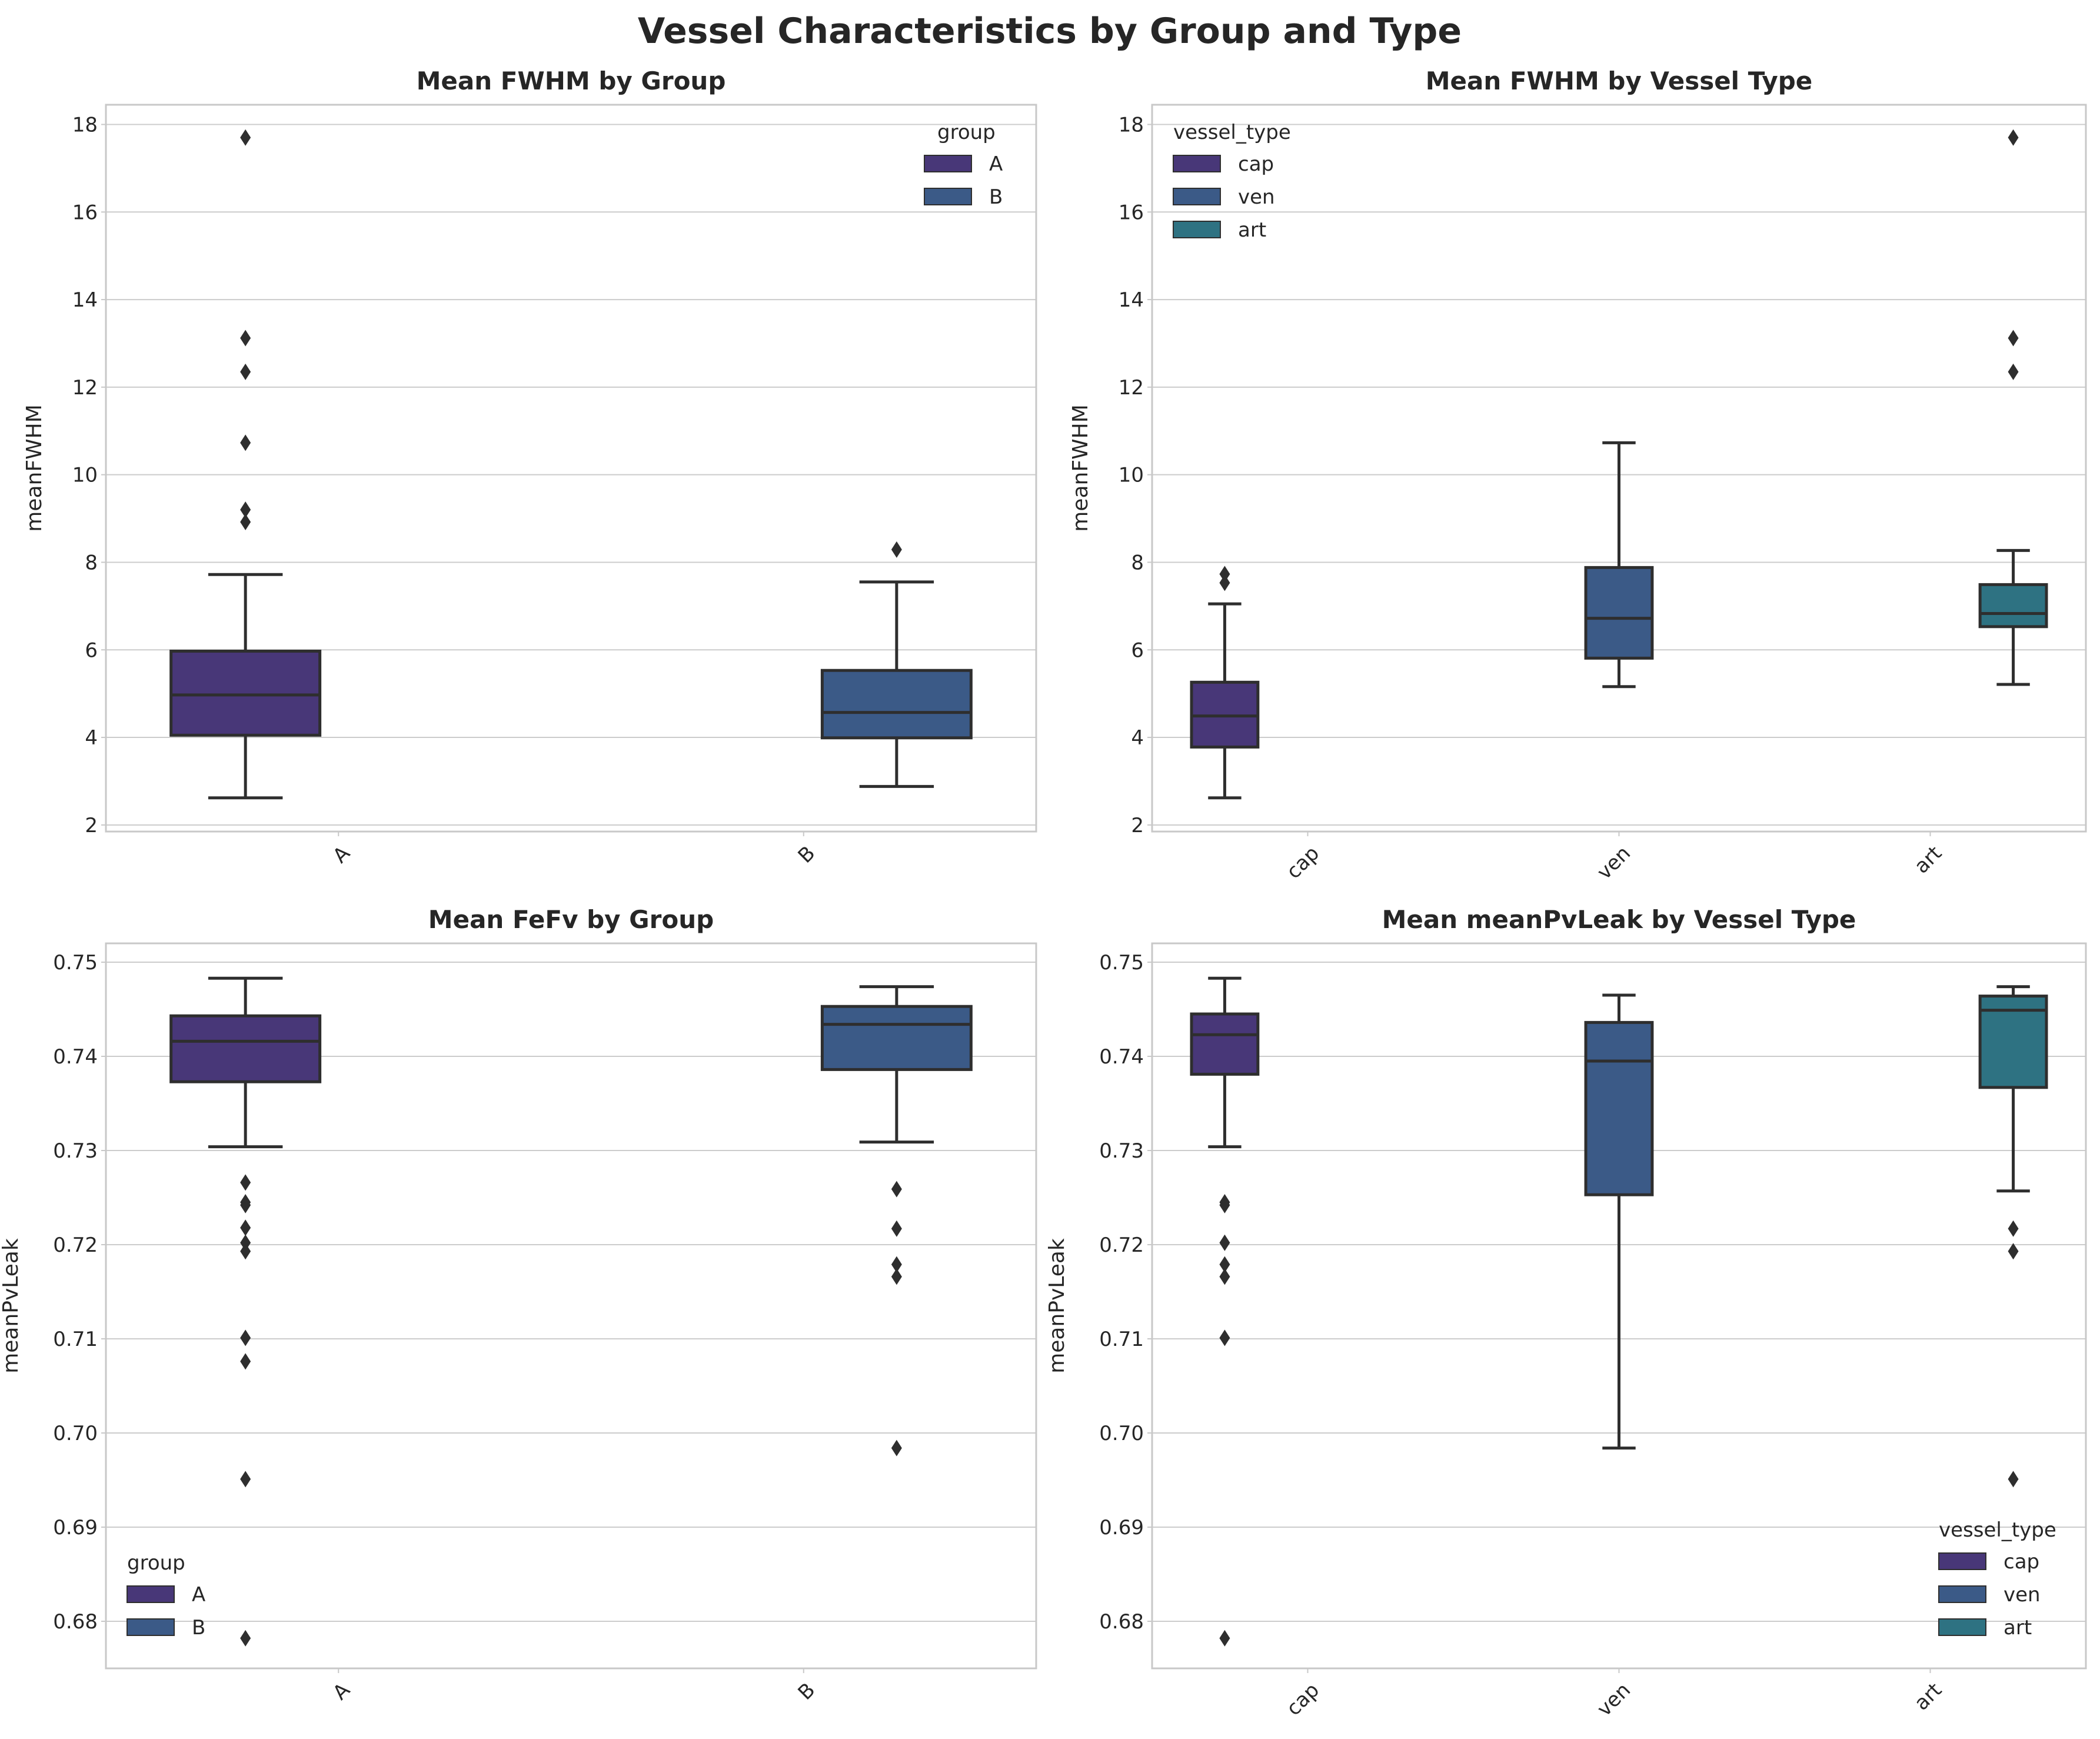 This screenshot has width=2100, height=1739. I want to click on legend-label: A, so click(198, 1595).